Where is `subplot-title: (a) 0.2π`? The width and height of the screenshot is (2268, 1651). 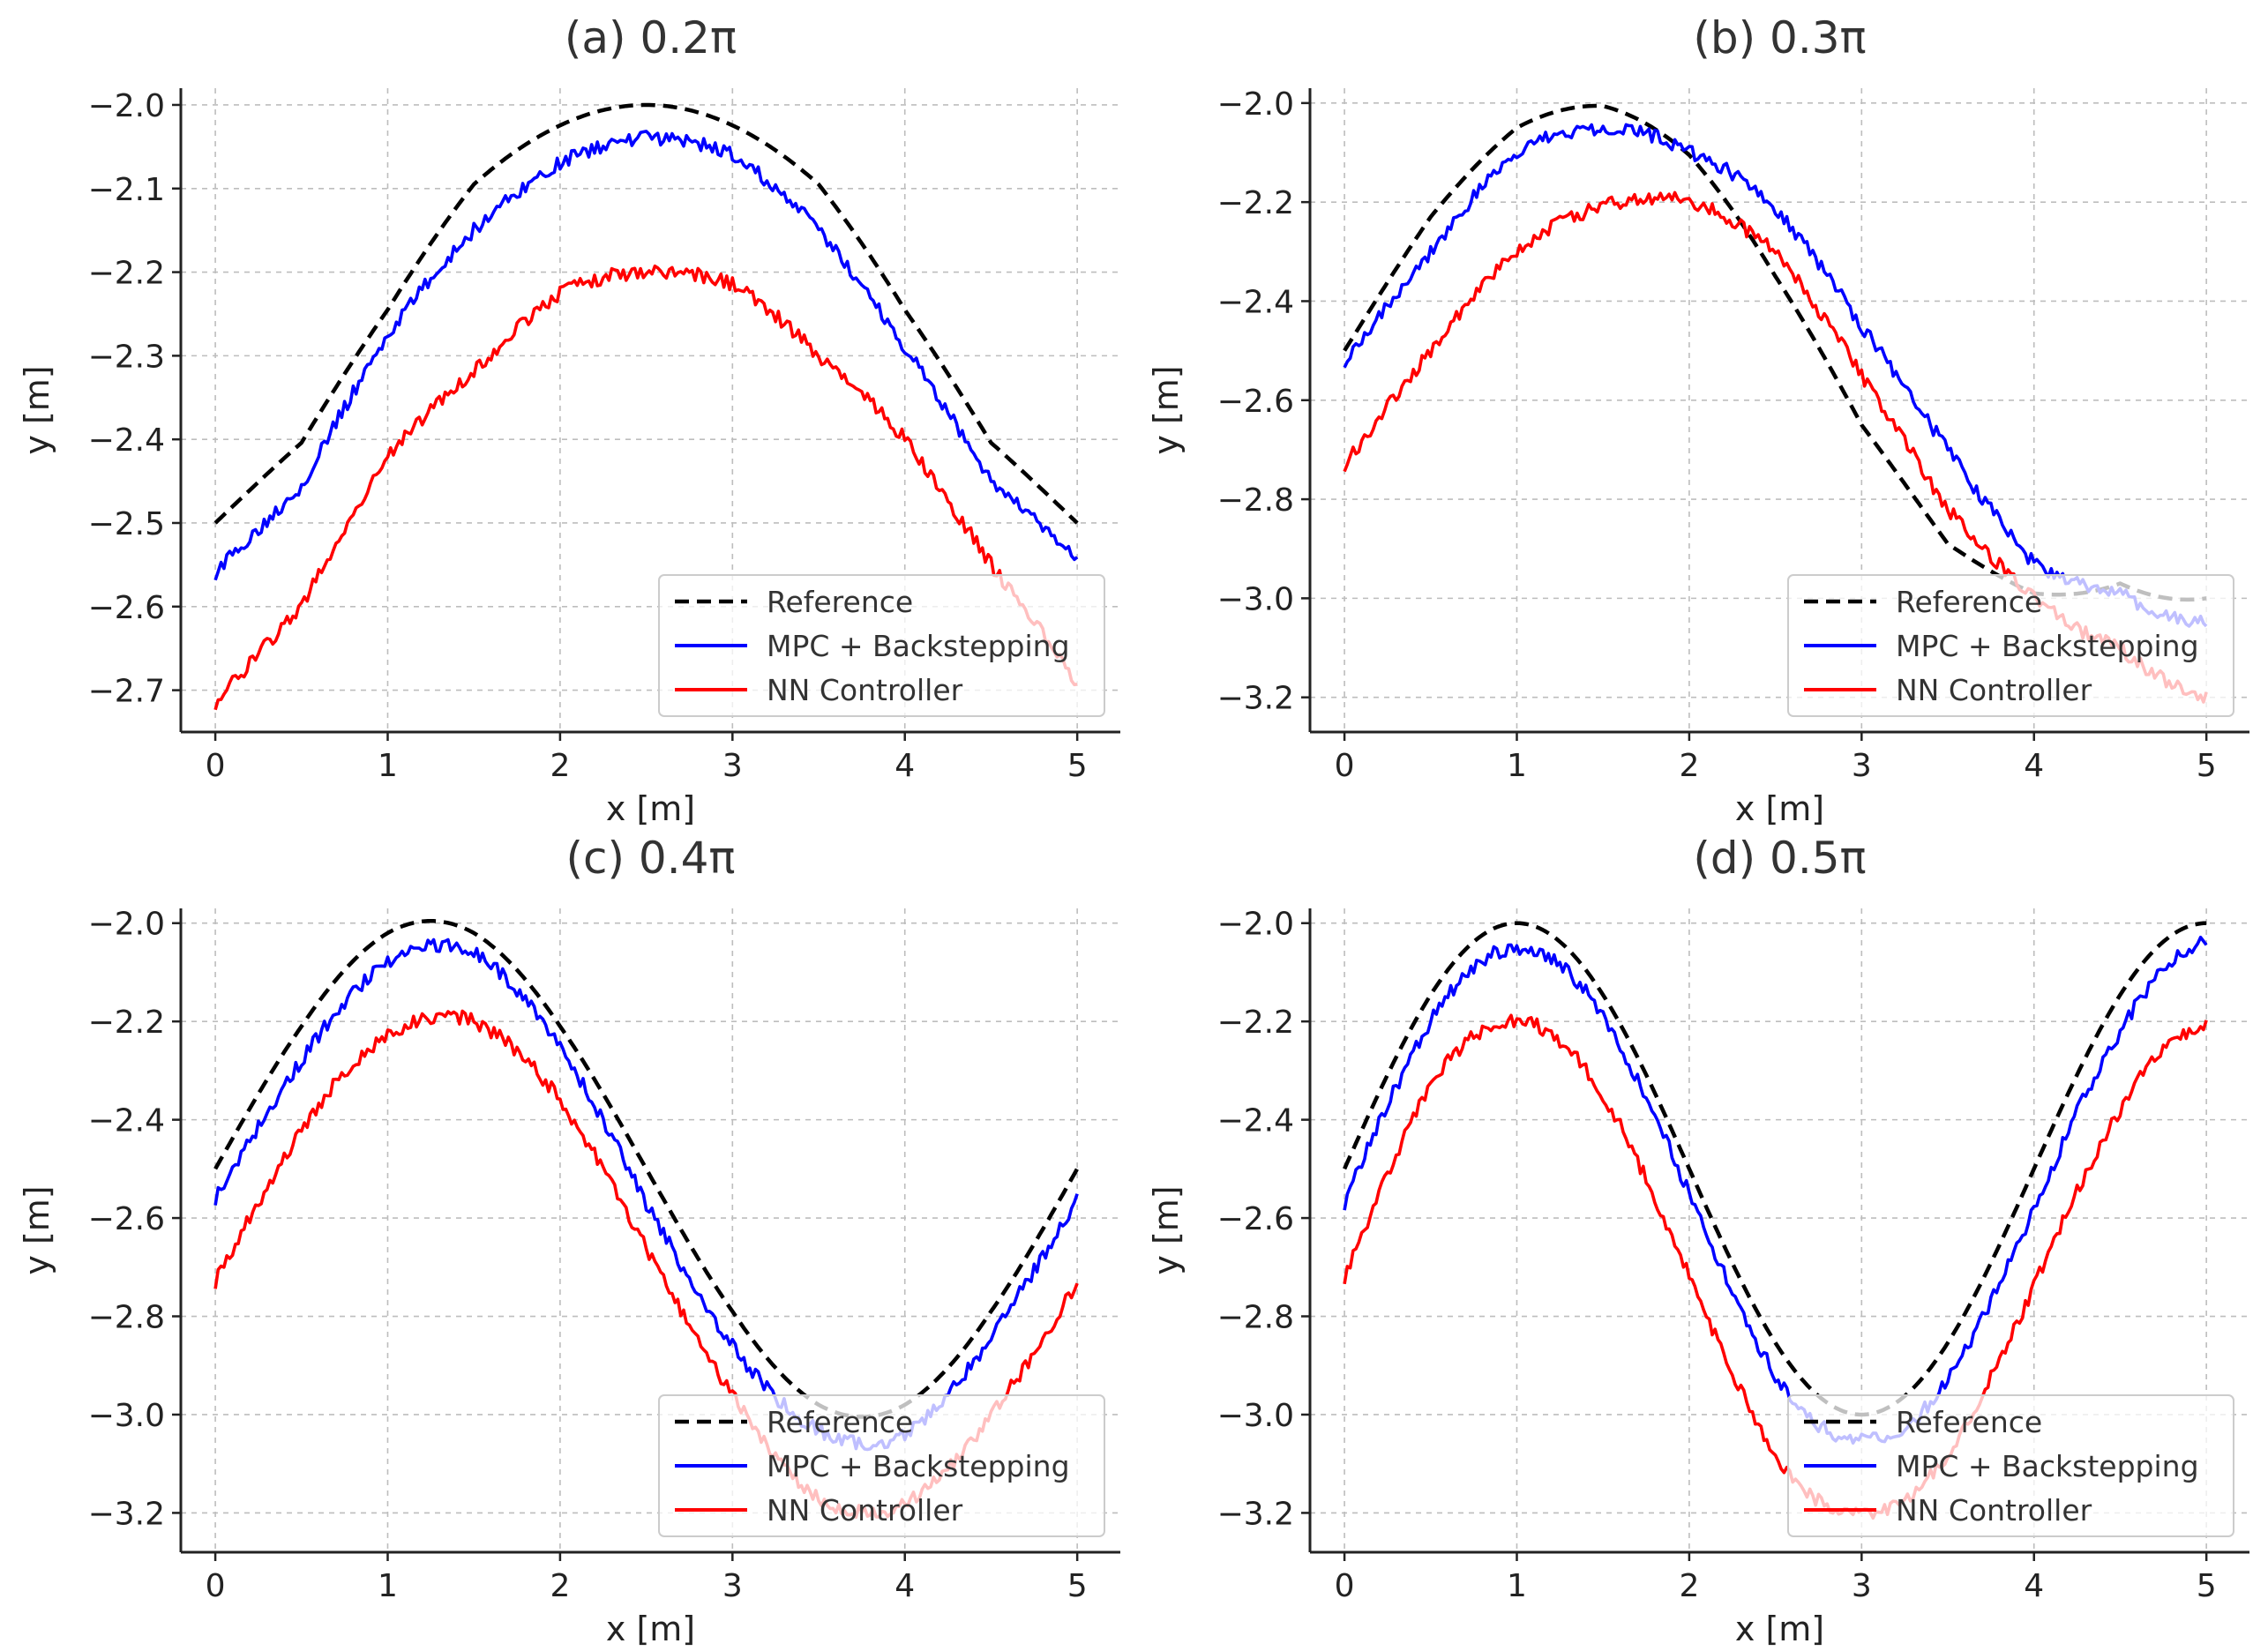 subplot-title: (a) 0.2π is located at coordinates (651, 38).